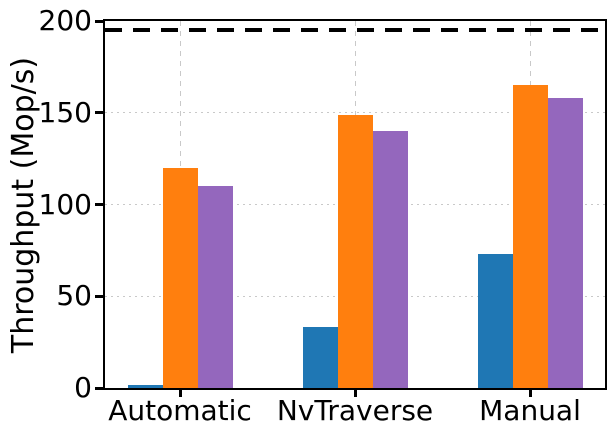  What do you see at coordinates (74, 296) in the screenshot?
I see `y-tick-label: 50` at bounding box center [74, 296].